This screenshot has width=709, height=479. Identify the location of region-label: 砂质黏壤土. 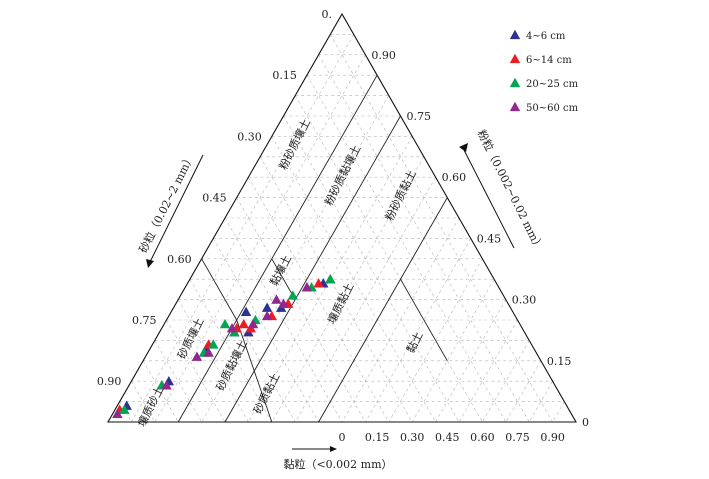
(231, 364).